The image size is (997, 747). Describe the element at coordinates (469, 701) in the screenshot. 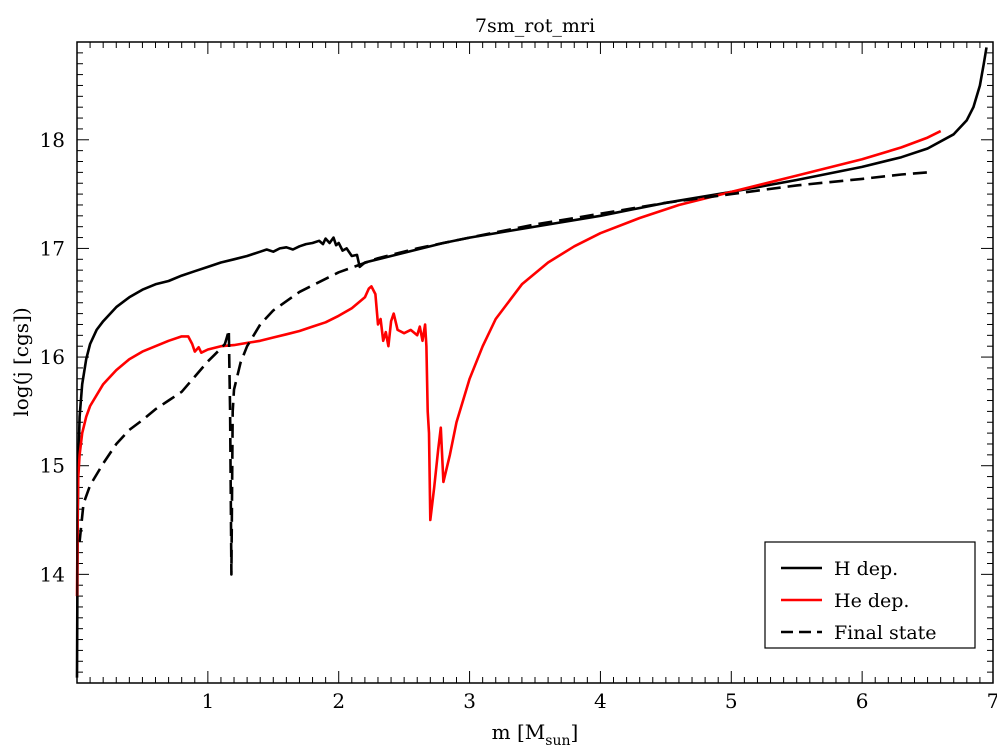

I see `x-tick-label: 3` at that location.